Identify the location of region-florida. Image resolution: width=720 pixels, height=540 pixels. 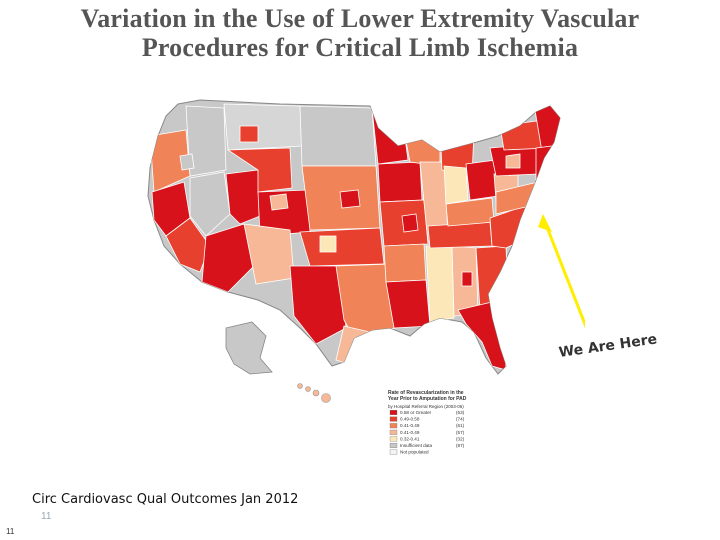
(482, 336).